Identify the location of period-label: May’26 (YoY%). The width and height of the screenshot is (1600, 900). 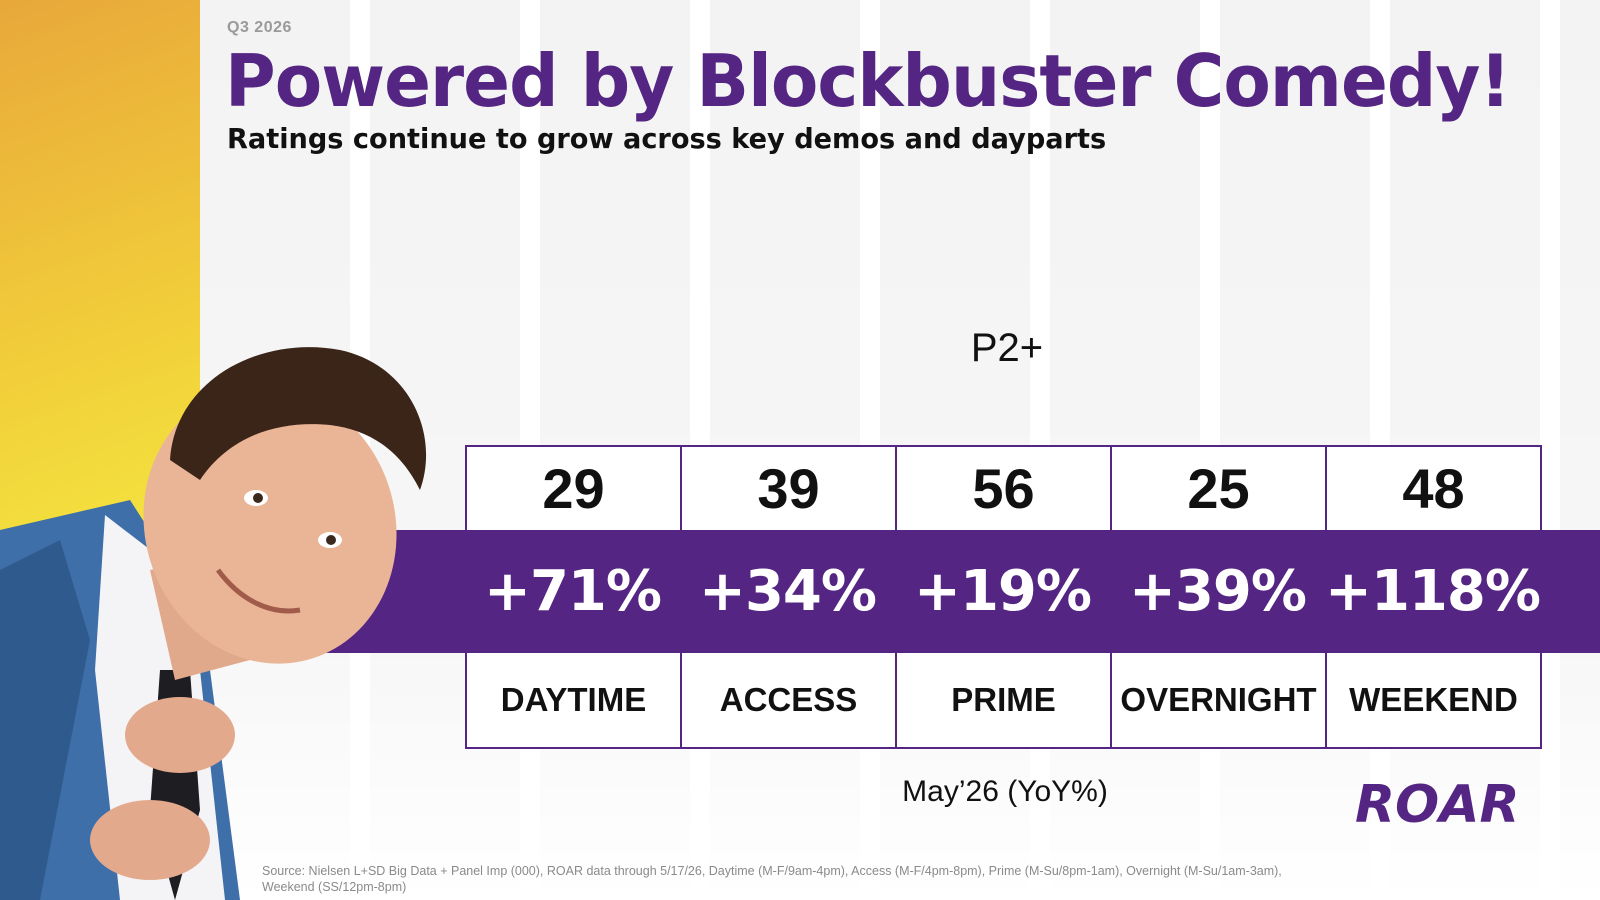
(1005, 791).